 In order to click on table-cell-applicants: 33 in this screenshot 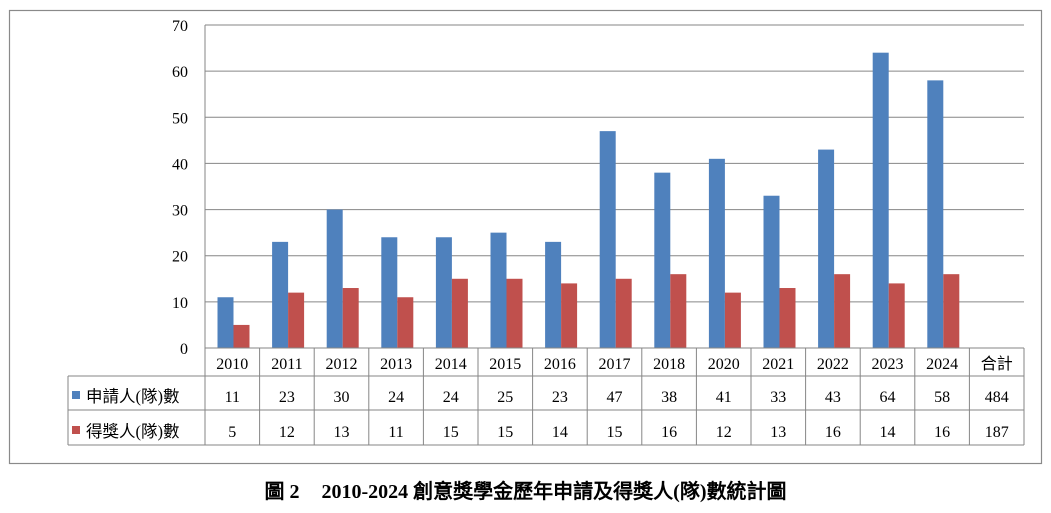, I will do `click(778, 397)`.